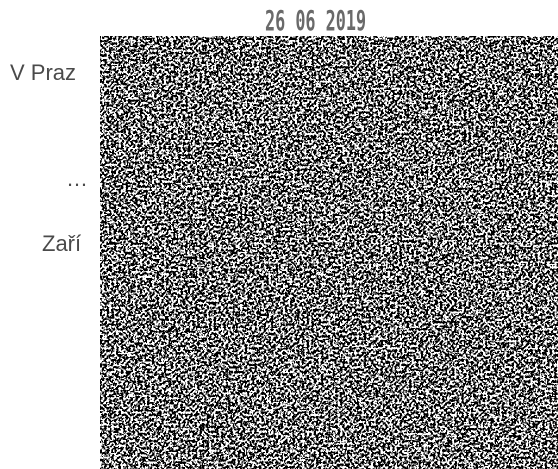  What do you see at coordinates (43, 72) in the screenshot?
I see `text-line: V Praz` at bounding box center [43, 72].